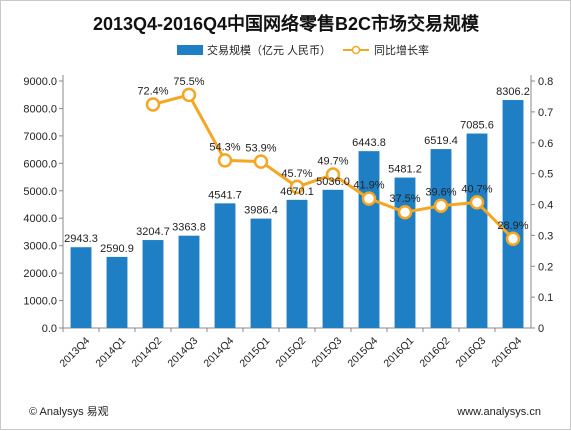 Image resolution: width=571 pixels, height=431 pixels. Describe the element at coordinates (40, 82) in the screenshot. I see `y-tick-label-left: 9000.0` at that location.